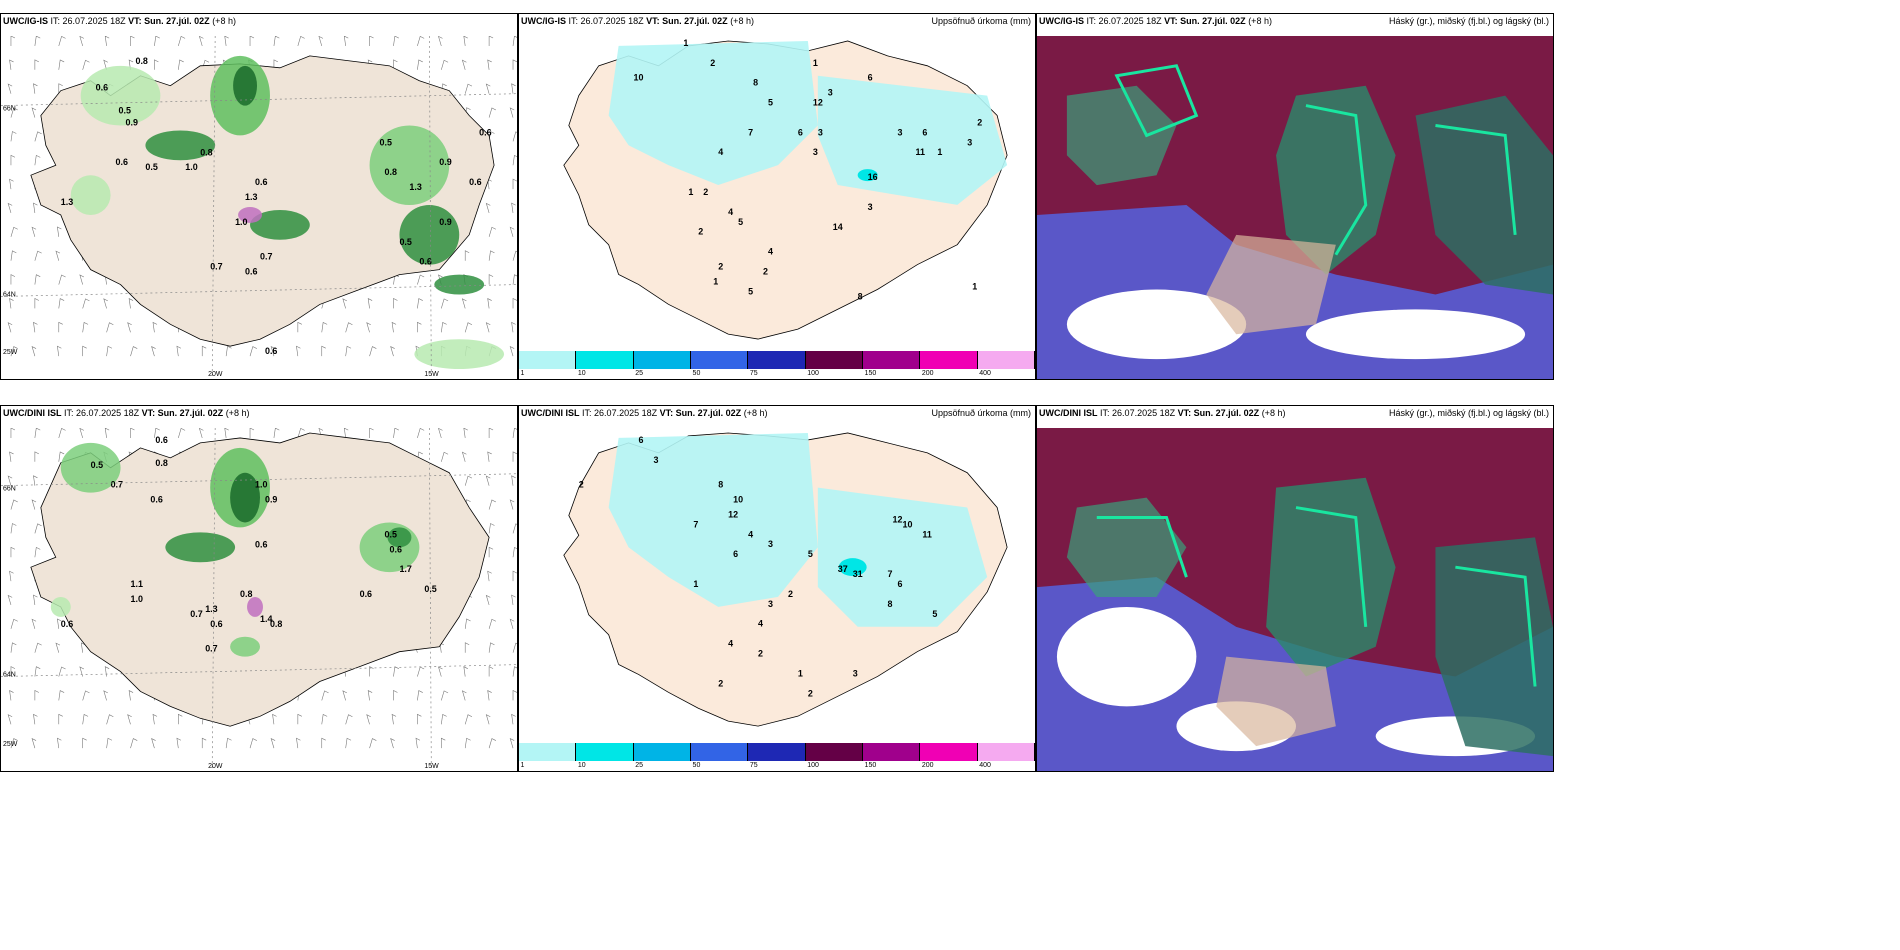 The width and height of the screenshot is (1900, 950). What do you see at coordinates (639, 765) in the screenshot?
I see `colorbar-tick: 25` at bounding box center [639, 765].